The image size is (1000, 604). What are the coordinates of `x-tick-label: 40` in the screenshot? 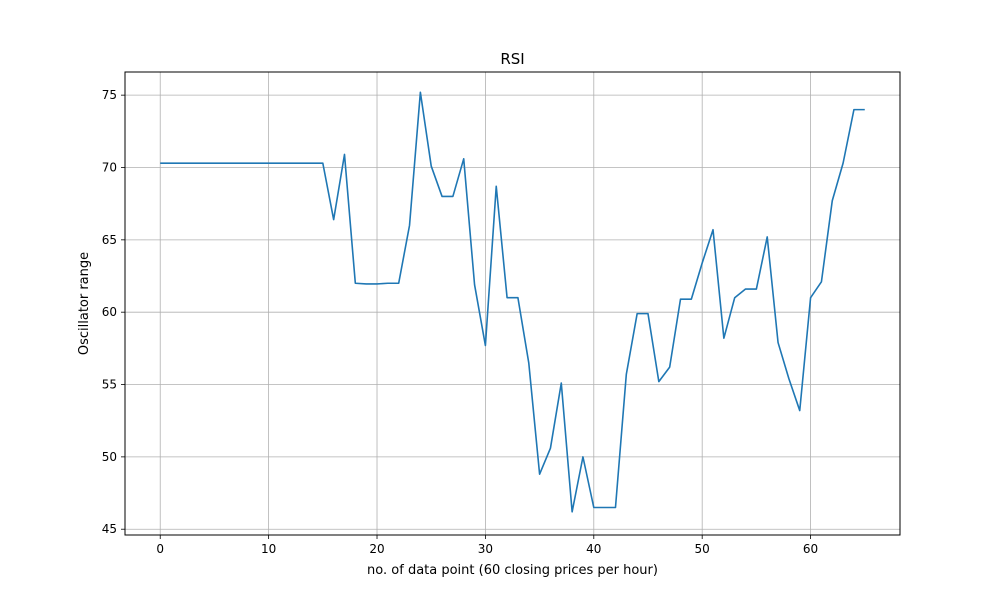 It's located at (593, 549).